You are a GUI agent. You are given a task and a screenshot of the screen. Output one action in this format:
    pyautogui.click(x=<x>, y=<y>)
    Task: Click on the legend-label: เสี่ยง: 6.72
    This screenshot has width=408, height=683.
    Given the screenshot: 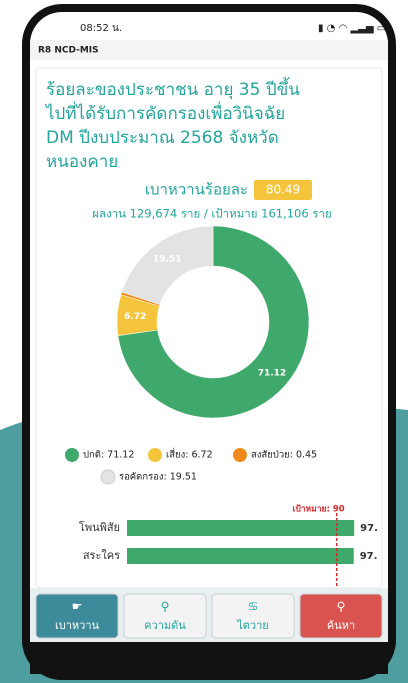 What is the action you would take?
    pyautogui.click(x=189, y=454)
    